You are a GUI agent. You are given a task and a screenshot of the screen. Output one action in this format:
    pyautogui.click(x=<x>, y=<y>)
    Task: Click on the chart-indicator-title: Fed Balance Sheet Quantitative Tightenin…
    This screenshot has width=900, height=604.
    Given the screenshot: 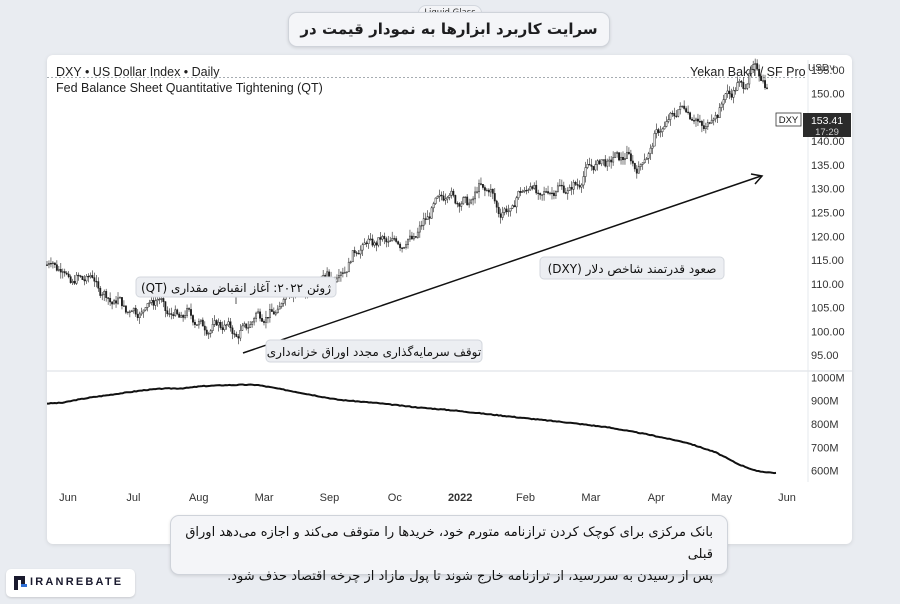 What is the action you would take?
    pyautogui.click(x=189, y=88)
    